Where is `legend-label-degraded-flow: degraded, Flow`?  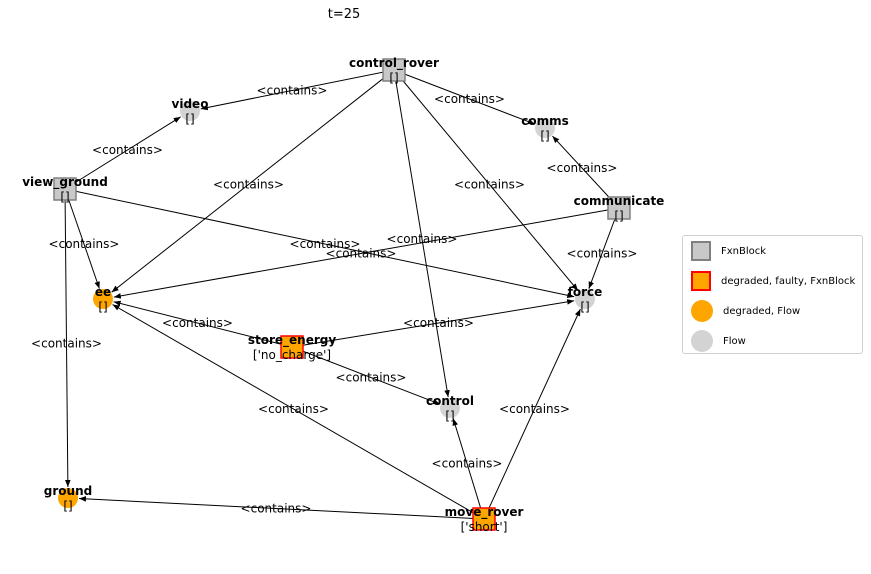
legend-label-degraded-flow: degraded, Flow is located at coordinates (762, 311).